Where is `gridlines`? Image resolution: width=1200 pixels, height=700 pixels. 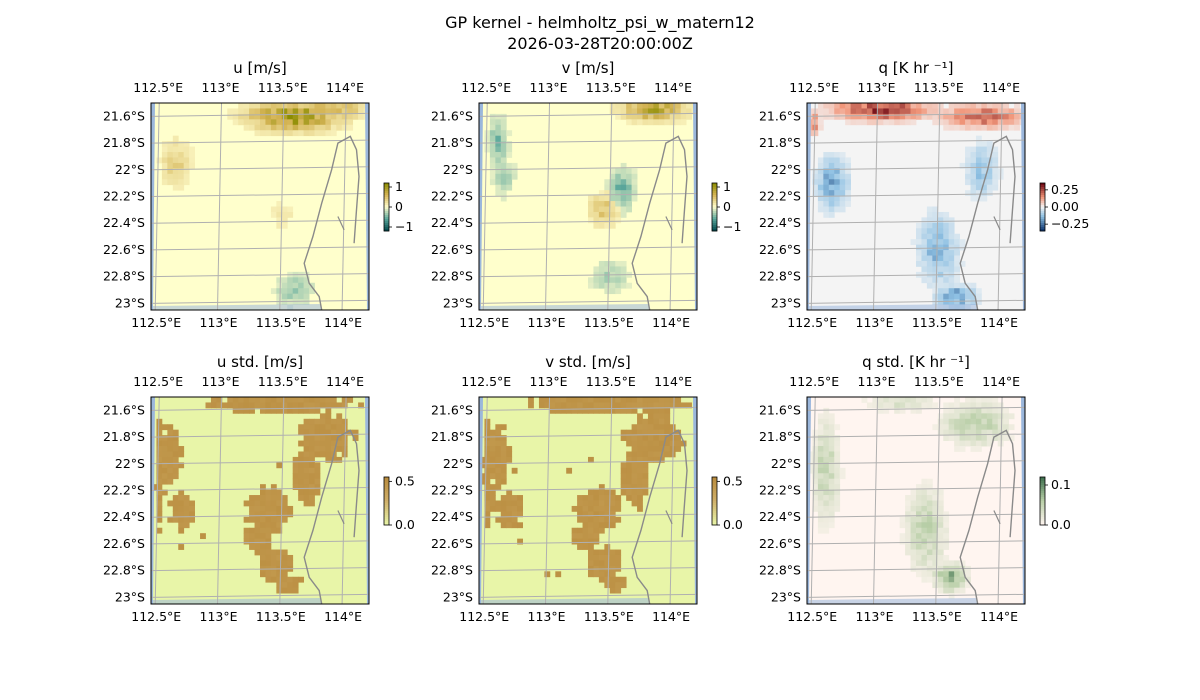 gridlines is located at coordinates (588, 206).